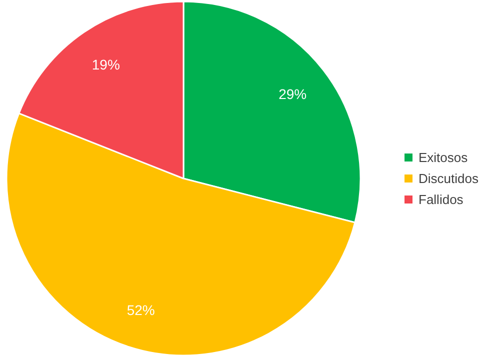  What do you see at coordinates (292, 94) in the screenshot?
I see `data-label: 29%` at bounding box center [292, 94].